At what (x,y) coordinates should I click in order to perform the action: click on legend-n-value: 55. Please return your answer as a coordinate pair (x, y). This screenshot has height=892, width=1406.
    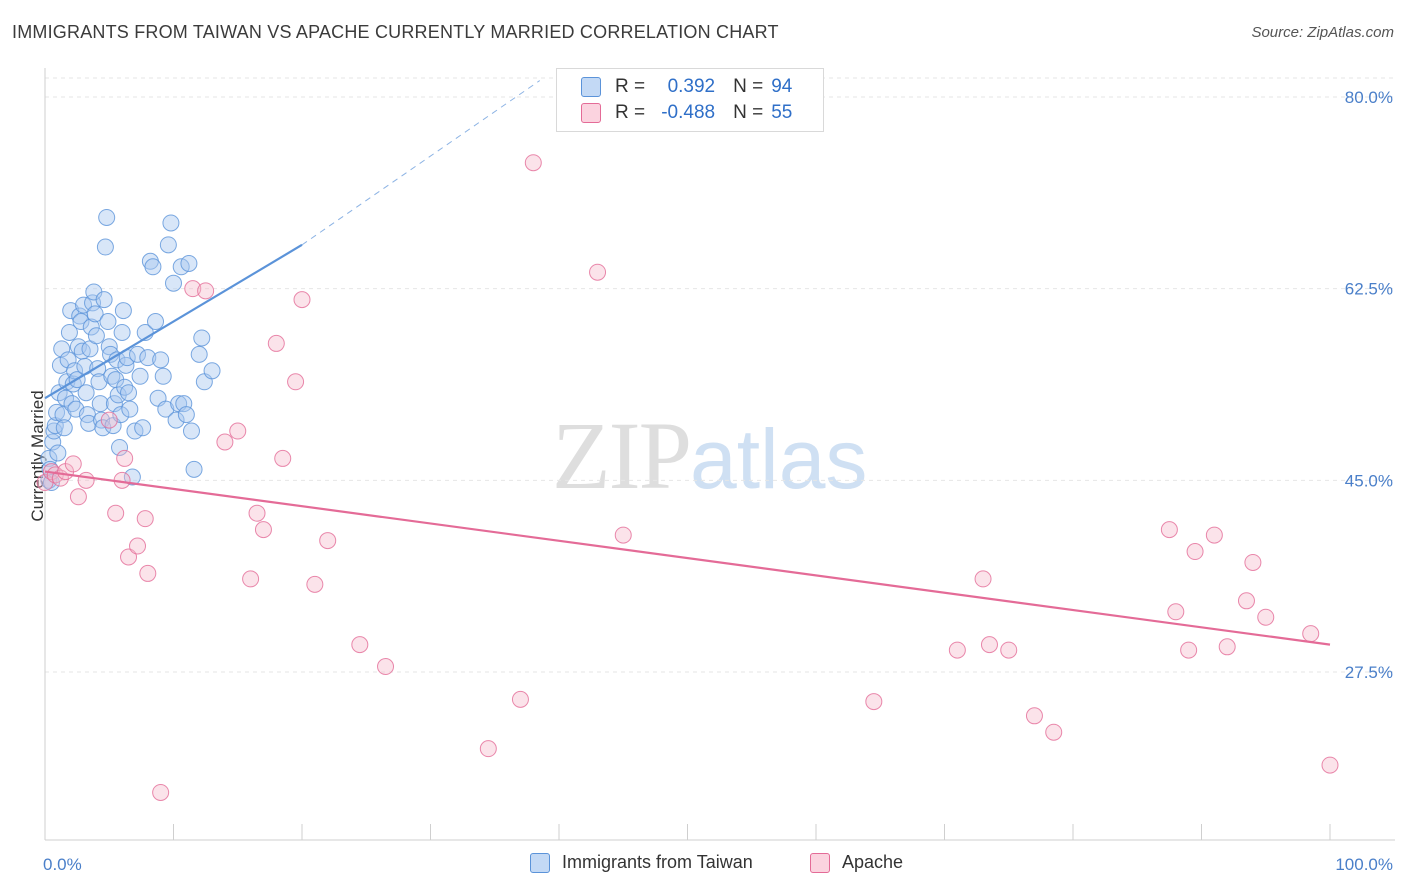
    Looking at the image, I should click on (782, 112).